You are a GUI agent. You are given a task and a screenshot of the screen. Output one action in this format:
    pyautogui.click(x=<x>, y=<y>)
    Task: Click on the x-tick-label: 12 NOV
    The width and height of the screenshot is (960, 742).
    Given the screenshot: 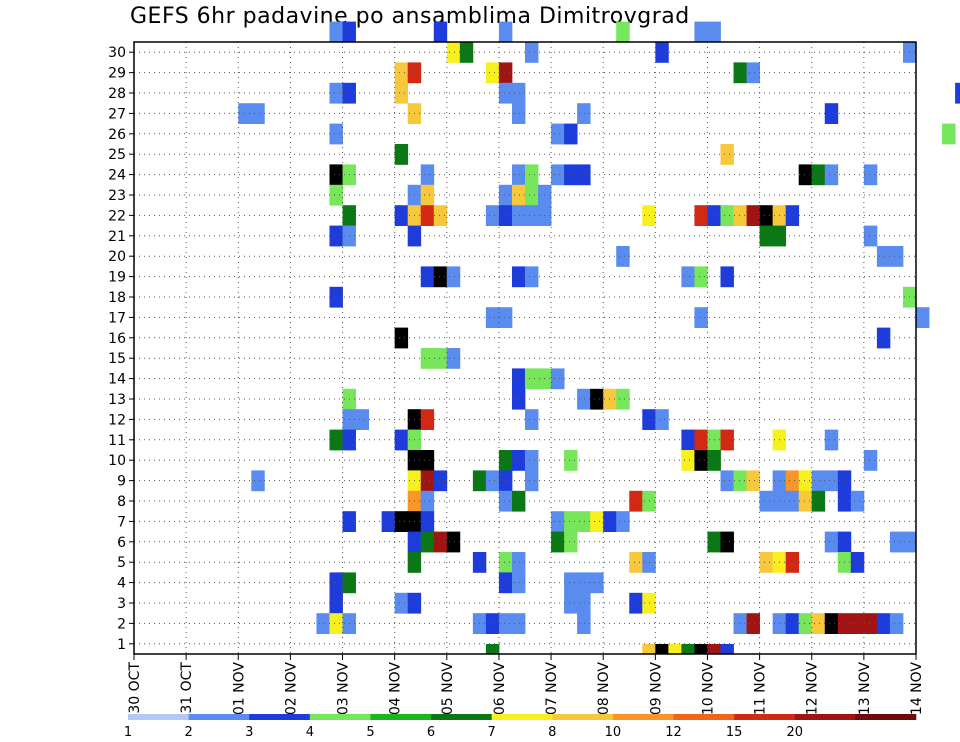 What is the action you would take?
    pyautogui.click(x=813, y=689)
    